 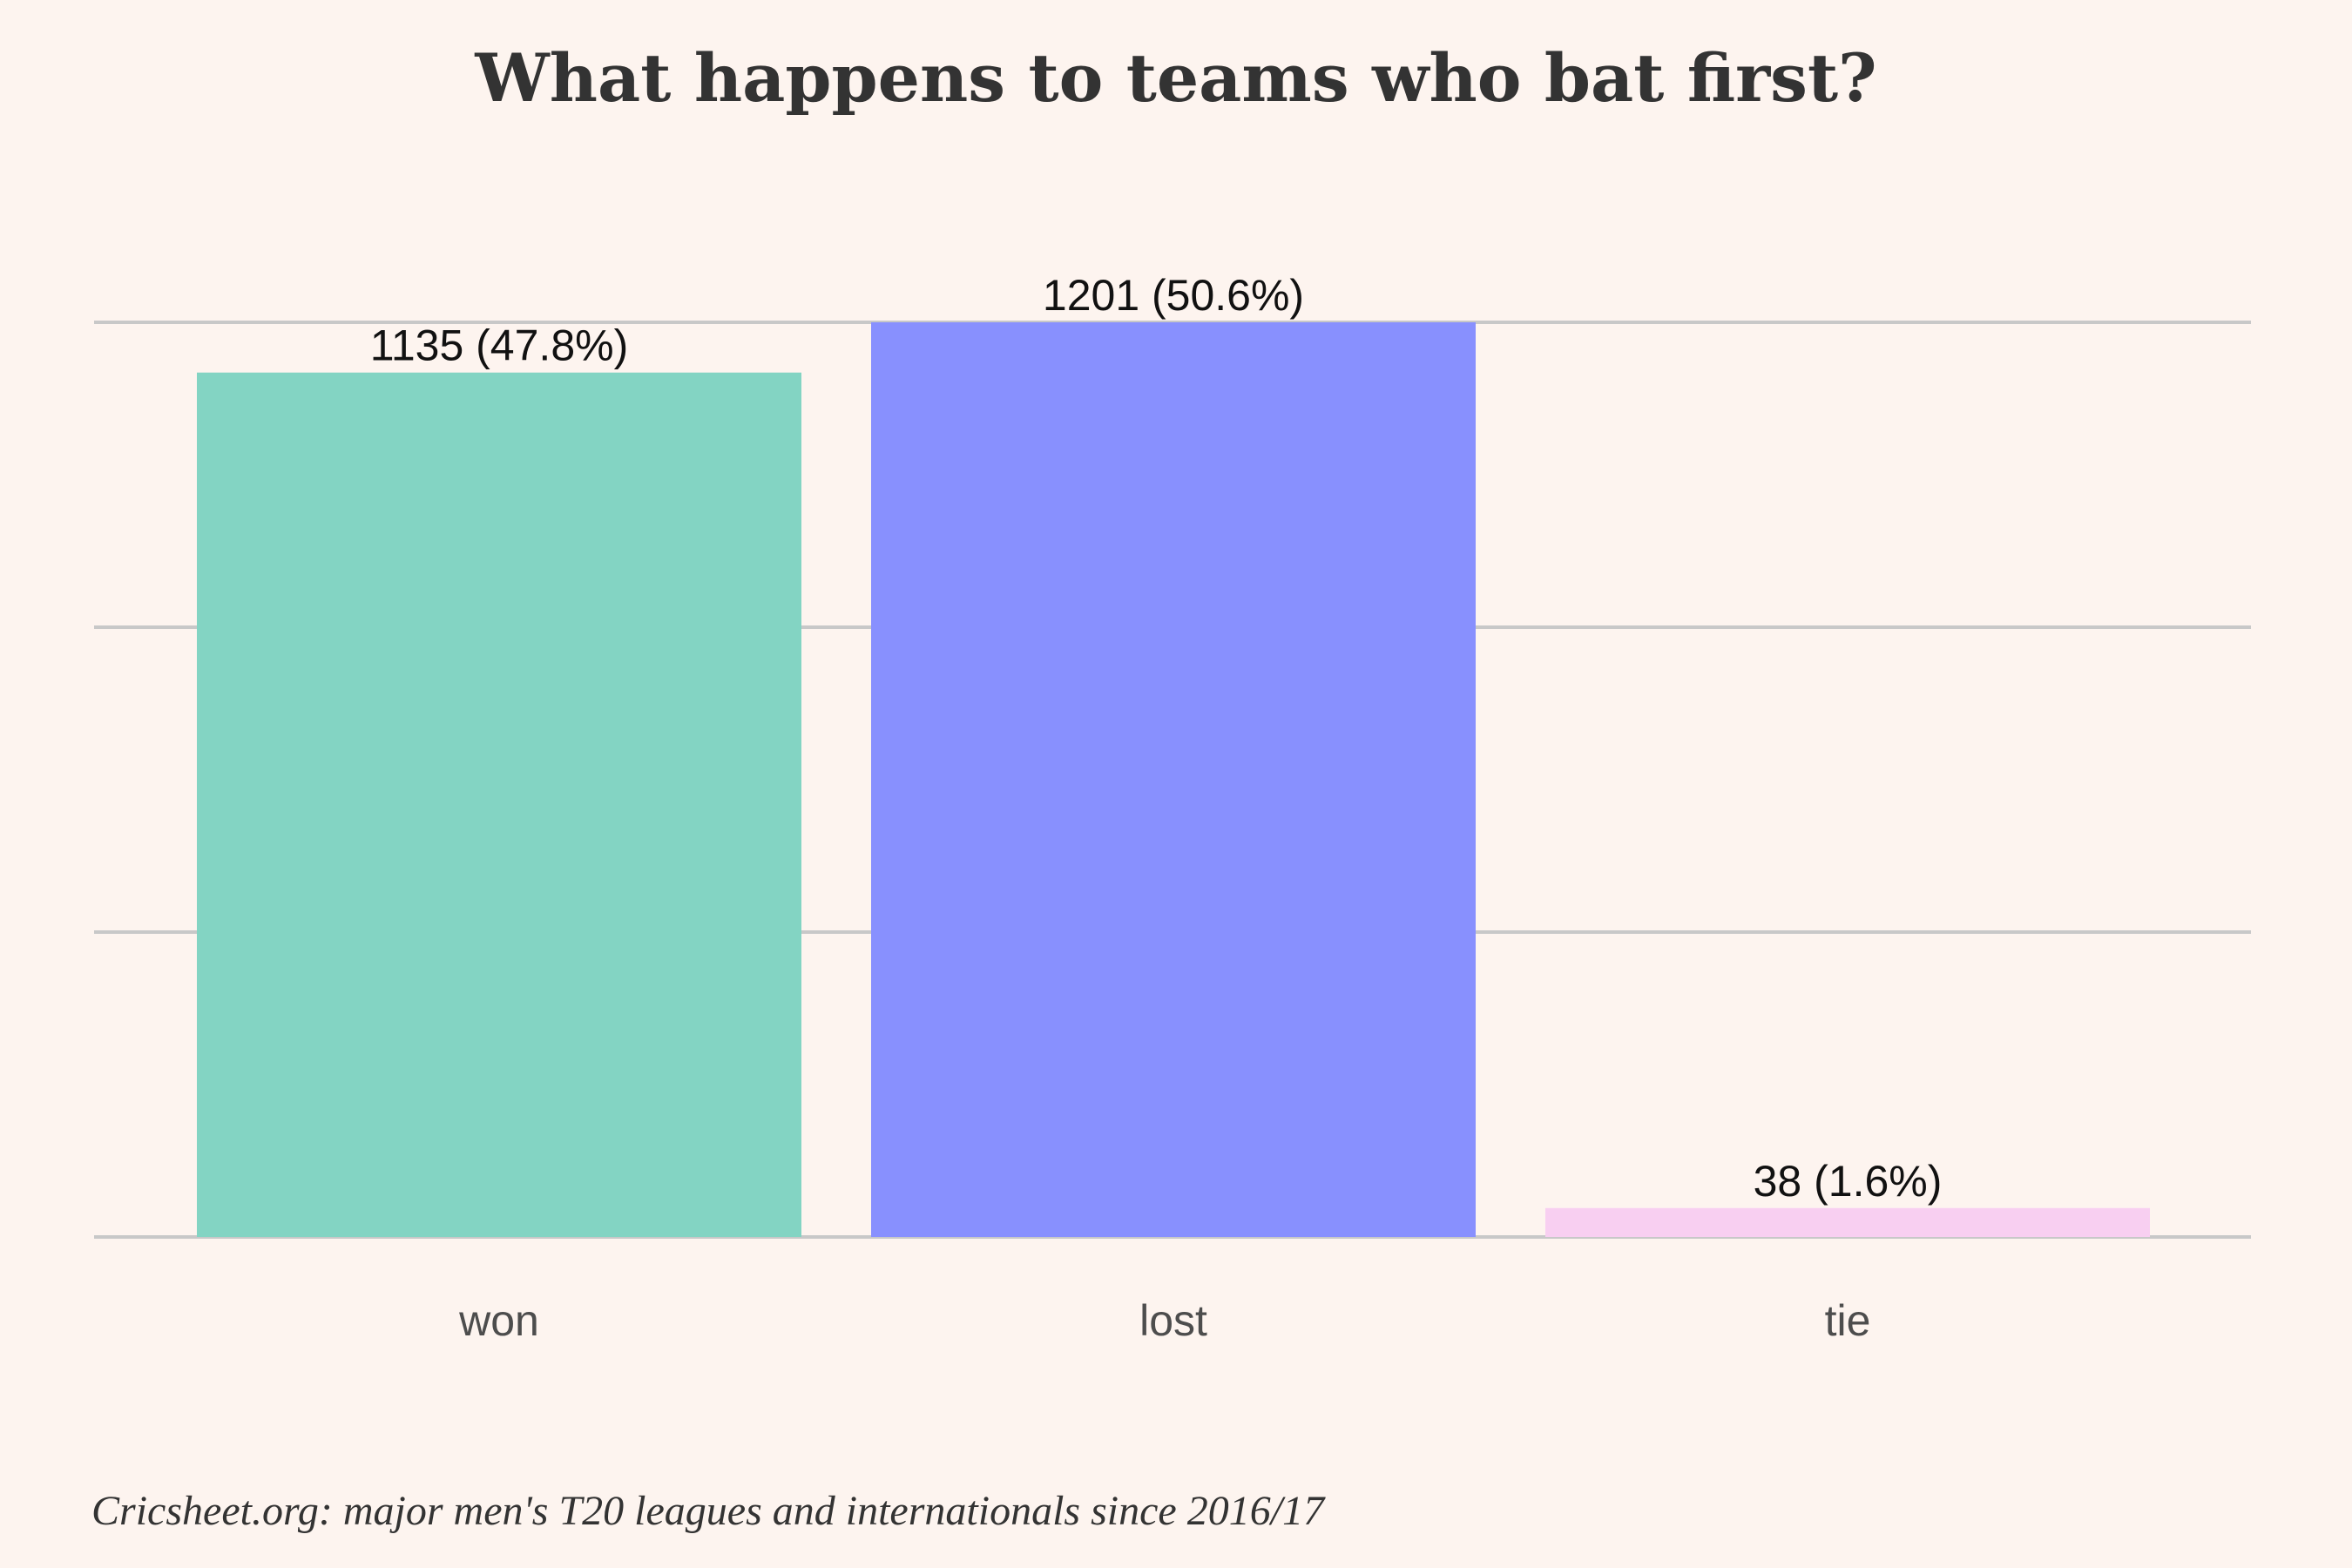 I want to click on bar-won, so click(x=499, y=805).